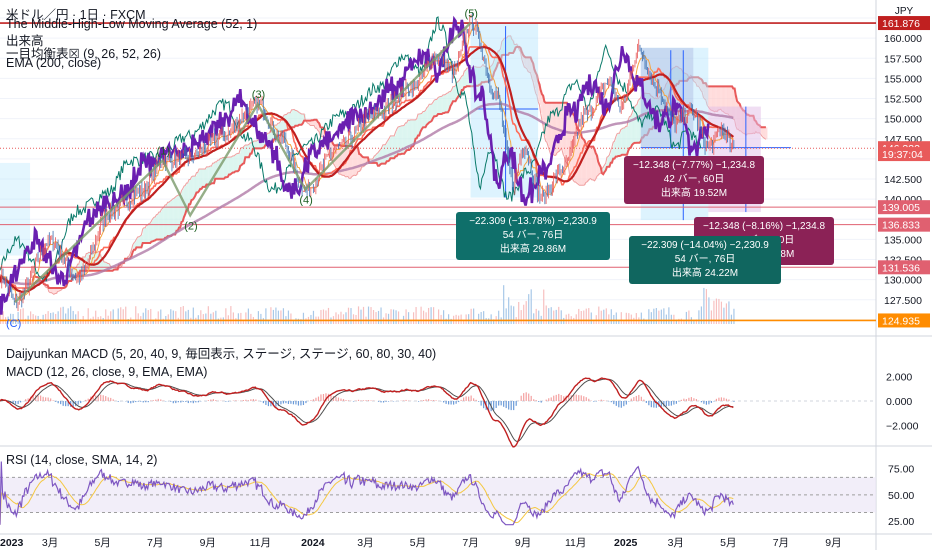 The width and height of the screenshot is (932, 550). What do you see at coordinates (54, 63) in the screenshot?
I see `legend-ema: EMA (200, close)` at bounding box center [54, 63].